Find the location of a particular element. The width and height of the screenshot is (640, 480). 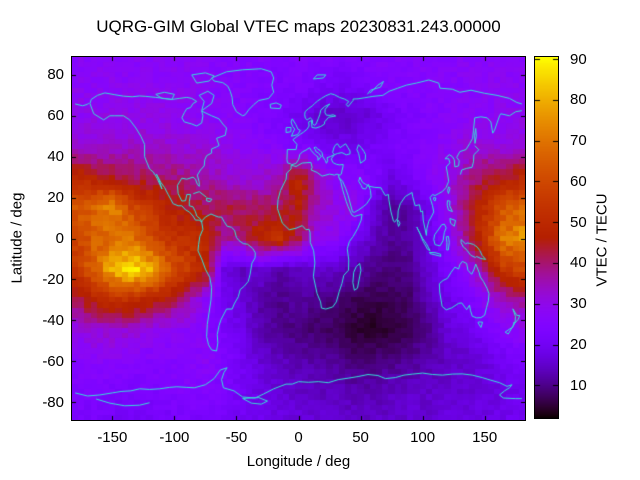

y-tick-label: 40 is located at coordinates (55, 157).